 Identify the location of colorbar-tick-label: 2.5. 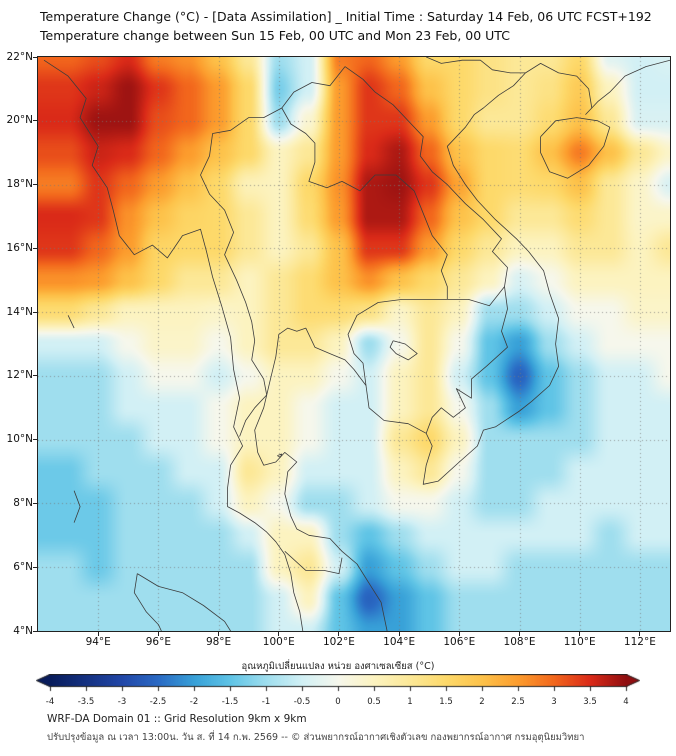
(518, 702).